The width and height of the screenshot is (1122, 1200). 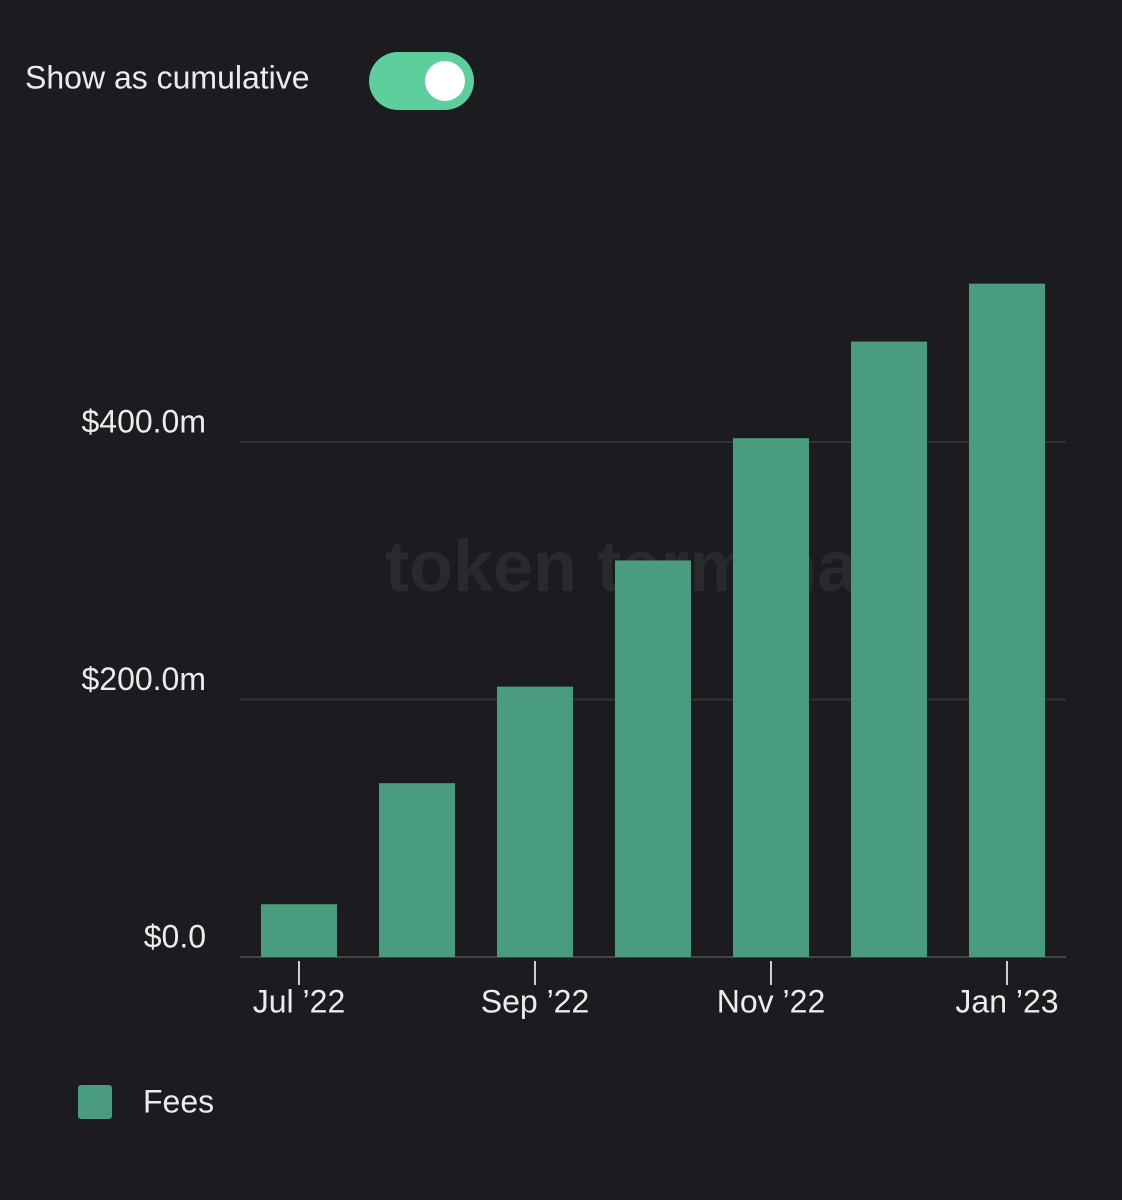 What do you see at coordinates (445, 81) in the screenshot?
I see `toggle-knob` at bounding box center [445, 81].